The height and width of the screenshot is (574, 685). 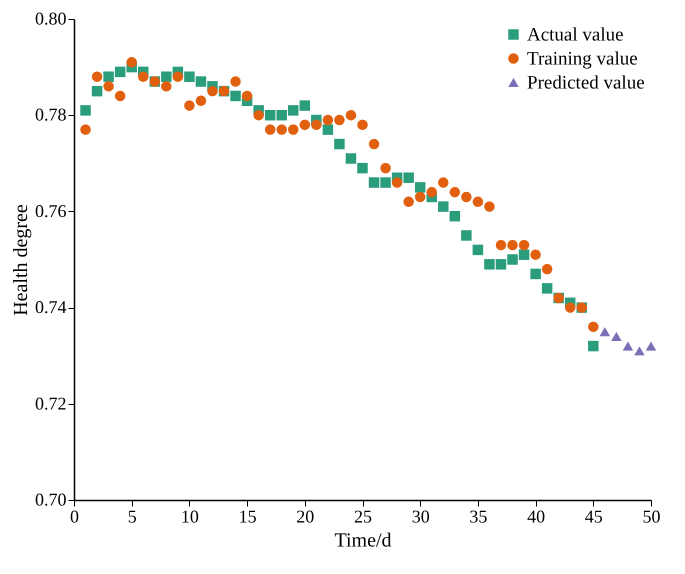 What do you see at coordinates (575, 35) in the screenshot?
I see `legend-label: Actual value` at bounding box center [575, 35].